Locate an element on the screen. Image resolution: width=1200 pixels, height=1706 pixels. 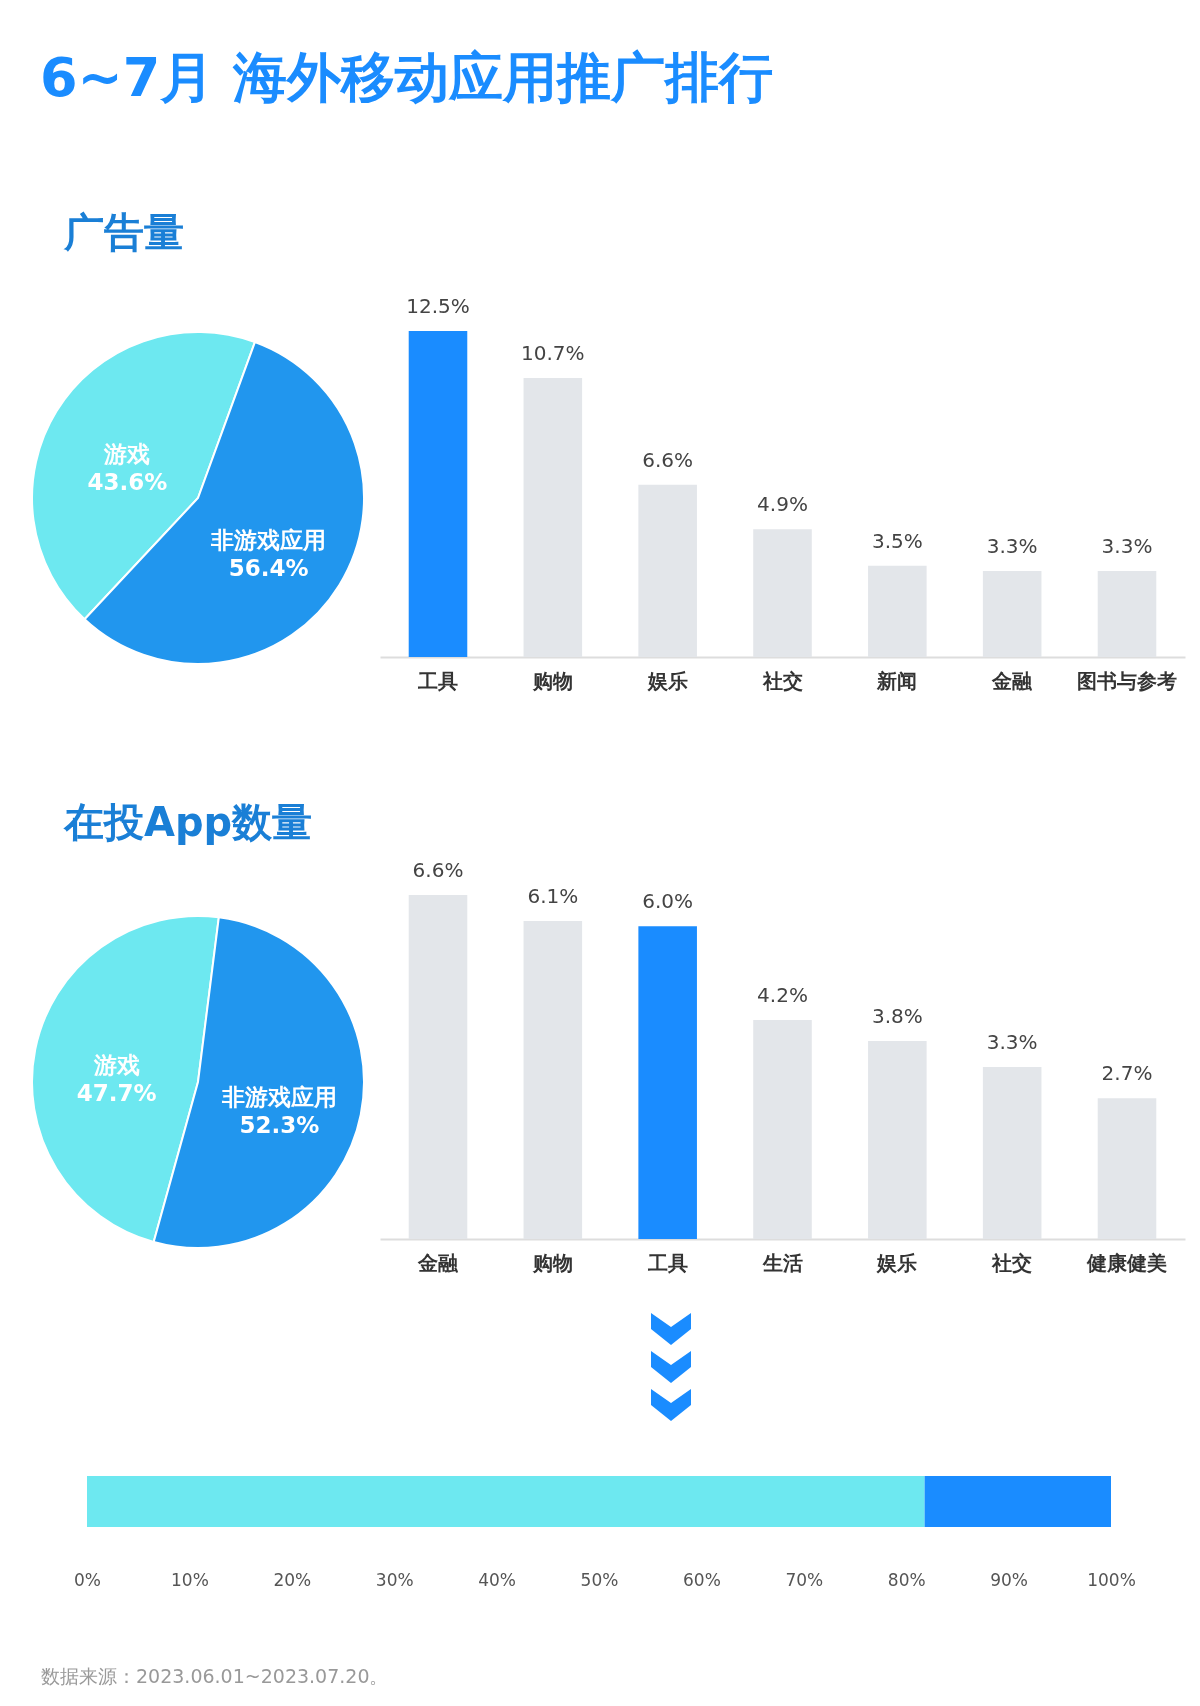
data-label: 3.8% is located at coordinates (897, 1015).